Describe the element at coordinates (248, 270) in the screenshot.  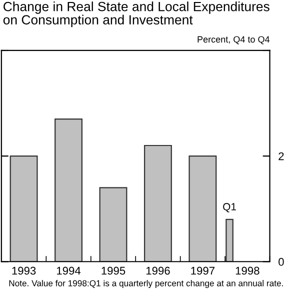
I see `x-tick-label: 1998` at that location.